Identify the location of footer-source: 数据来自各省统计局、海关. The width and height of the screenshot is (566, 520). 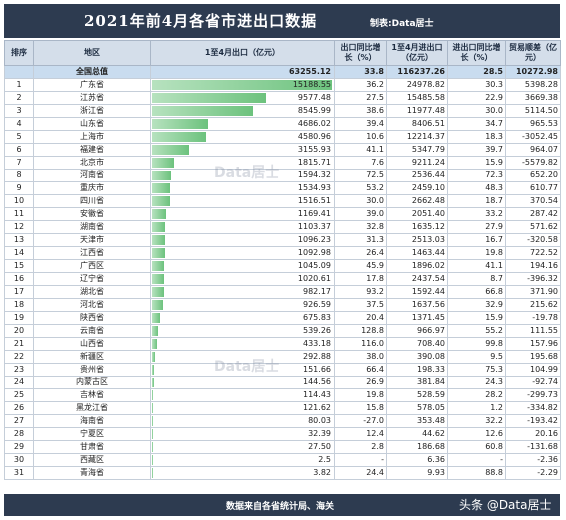
(280, 507).